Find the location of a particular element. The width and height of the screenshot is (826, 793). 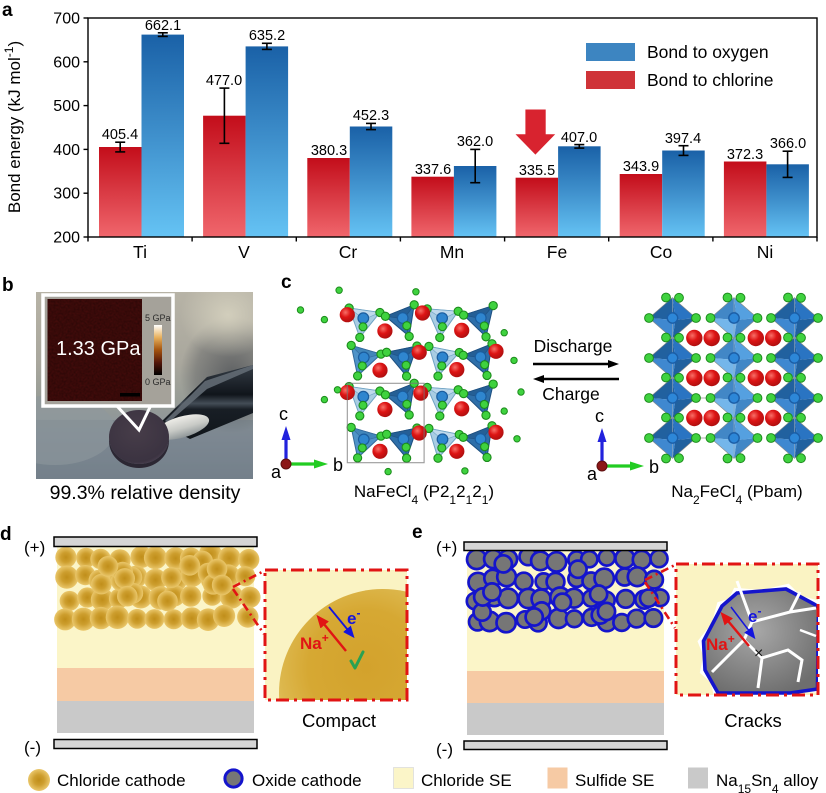

svg-text: 700 is located at coordinates (66, 19).